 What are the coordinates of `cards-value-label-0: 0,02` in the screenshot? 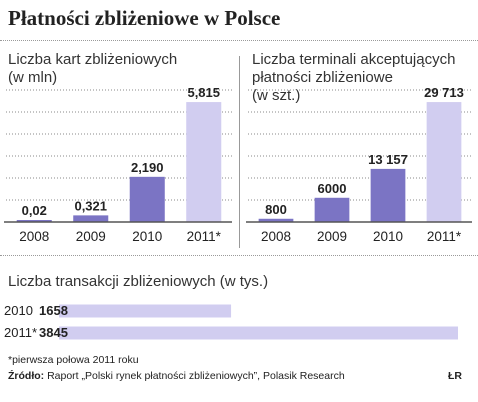 It's located at (34, 210).